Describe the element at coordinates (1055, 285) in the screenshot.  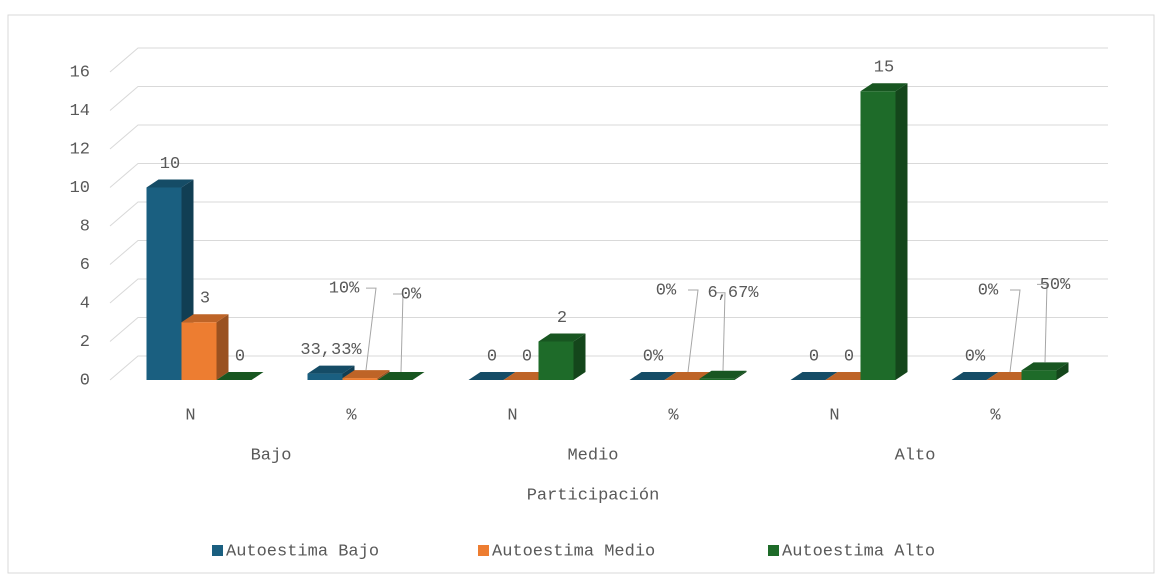
I see `data-label: 50%` at that location.